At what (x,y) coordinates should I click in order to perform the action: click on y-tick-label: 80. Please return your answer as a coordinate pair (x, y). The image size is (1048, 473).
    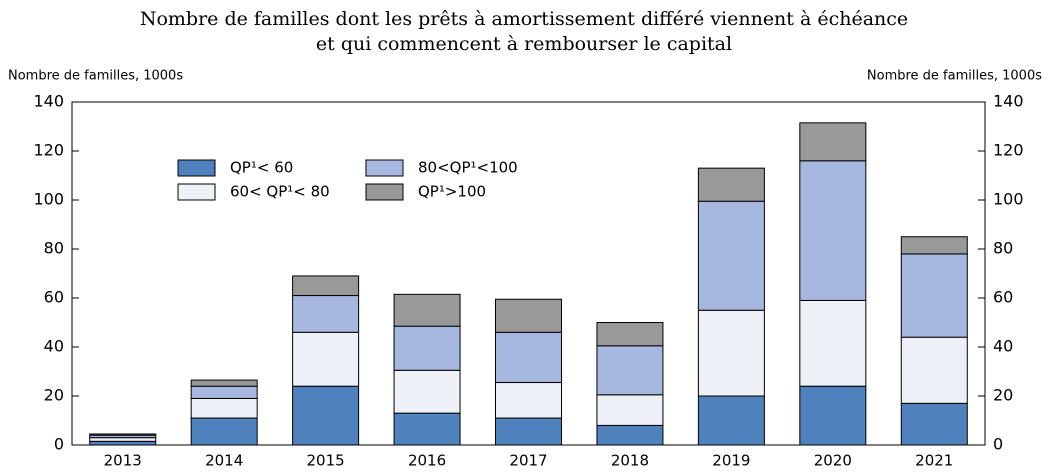
    Looking at the image, I should click on (54, 248).